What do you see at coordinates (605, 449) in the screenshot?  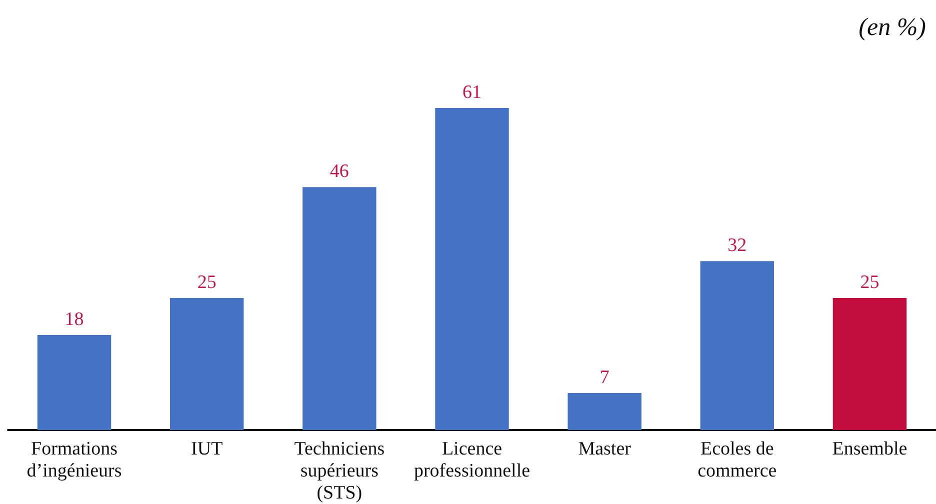 I see `x-tick-label: Master` at bounding box center [605, 449].